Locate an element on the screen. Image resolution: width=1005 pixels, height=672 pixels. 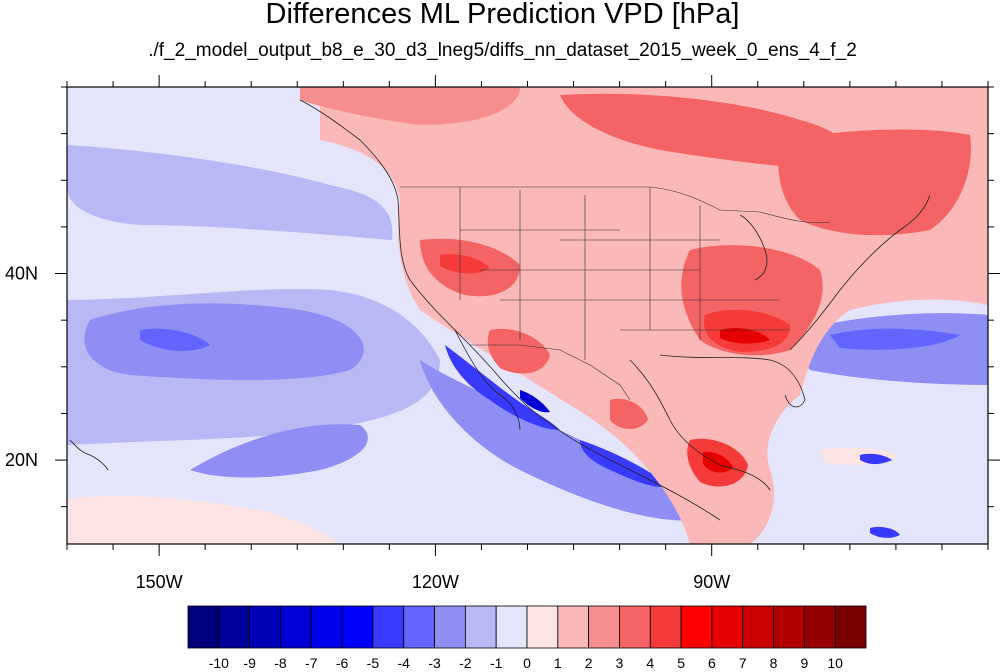
lat-tick-label: 40N is located at coordinates (21, 274).